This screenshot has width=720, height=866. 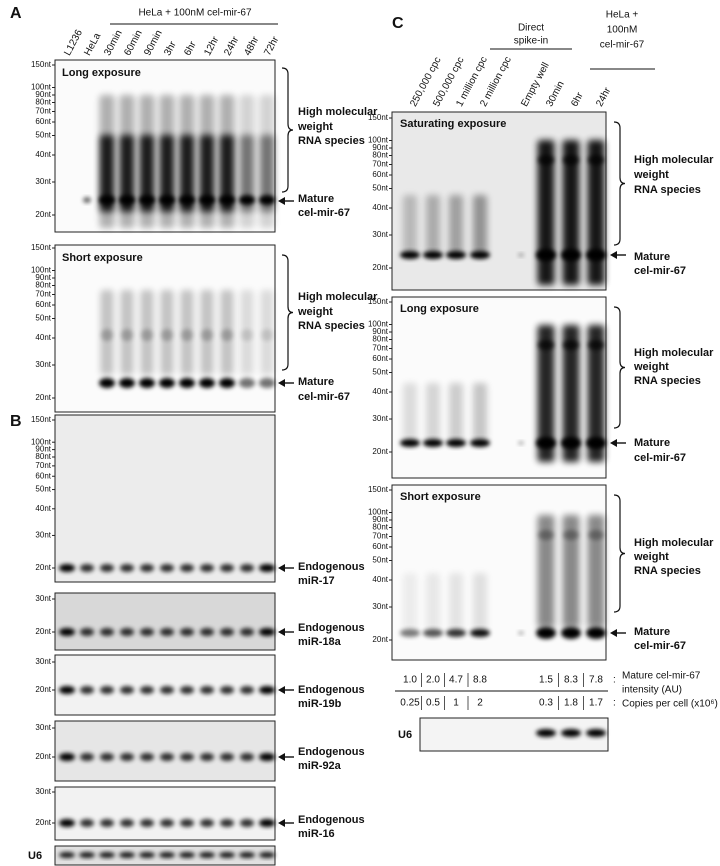 I want to click on table-cell: 1.5, so click(x=546, y=680).